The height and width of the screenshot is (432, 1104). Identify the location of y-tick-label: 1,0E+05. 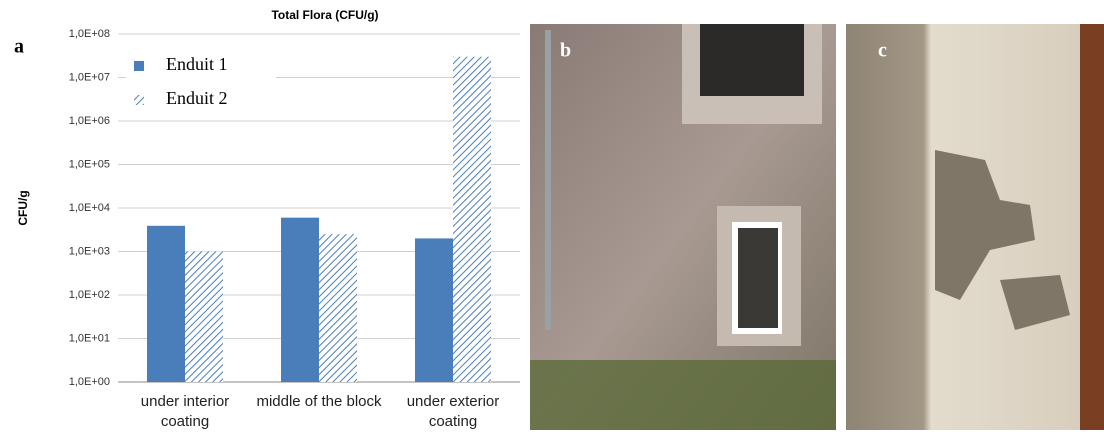
(89, 164).